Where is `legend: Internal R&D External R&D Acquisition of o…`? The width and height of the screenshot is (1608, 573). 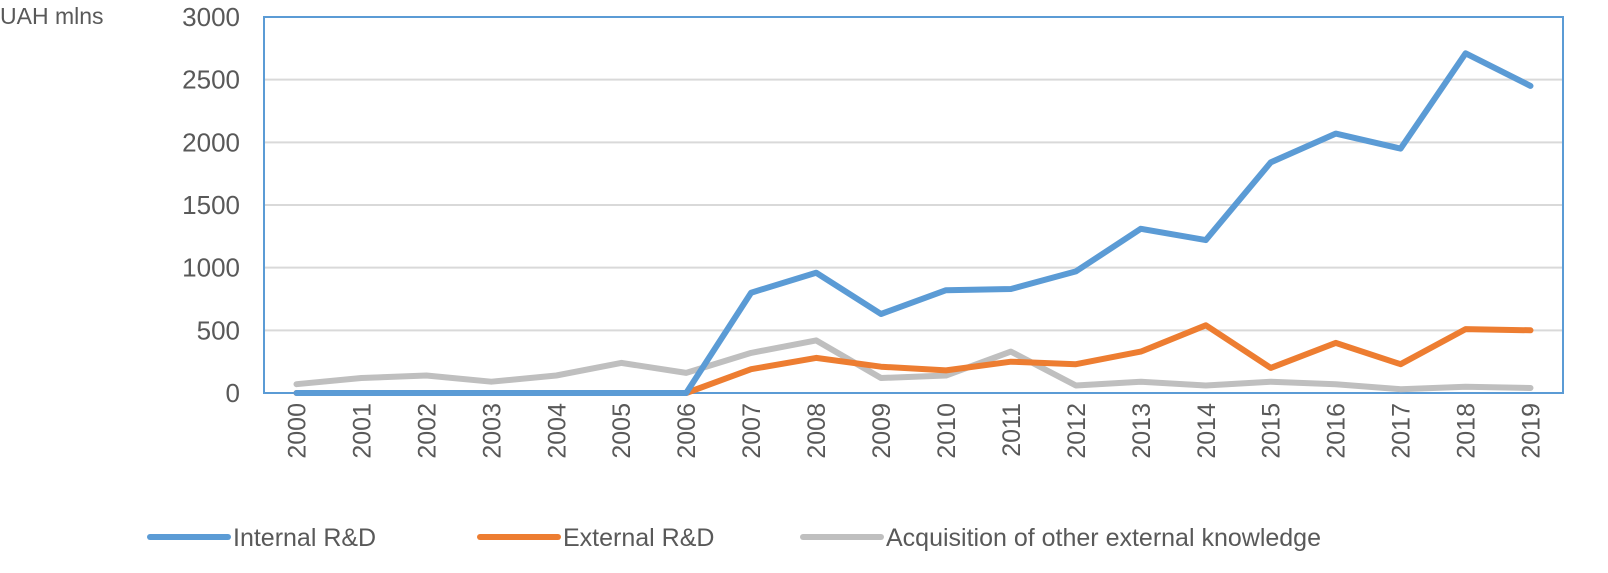 legend: Internal R&D External R&D Acquisition of o… is located at coordinates (734, 538).